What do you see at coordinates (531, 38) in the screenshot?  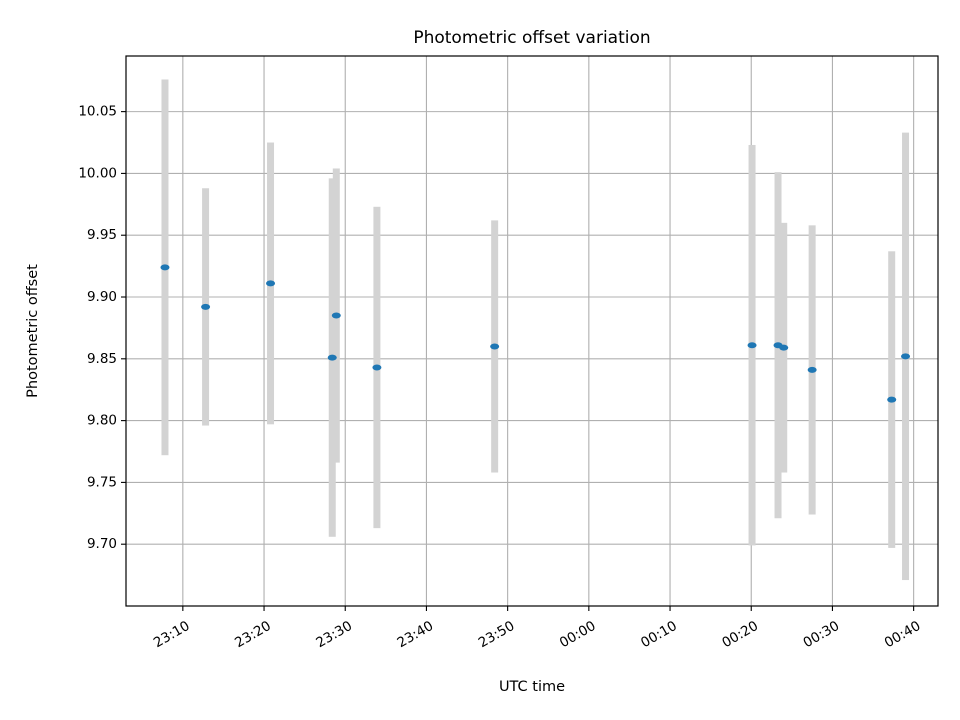 I see `chart-title: Photometric offset variation` at bounding box center [531, 38].